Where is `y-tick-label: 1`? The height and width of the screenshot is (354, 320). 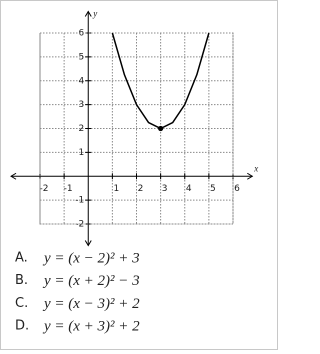
y-tick-label: 1 is located at coordinates (82, 153).